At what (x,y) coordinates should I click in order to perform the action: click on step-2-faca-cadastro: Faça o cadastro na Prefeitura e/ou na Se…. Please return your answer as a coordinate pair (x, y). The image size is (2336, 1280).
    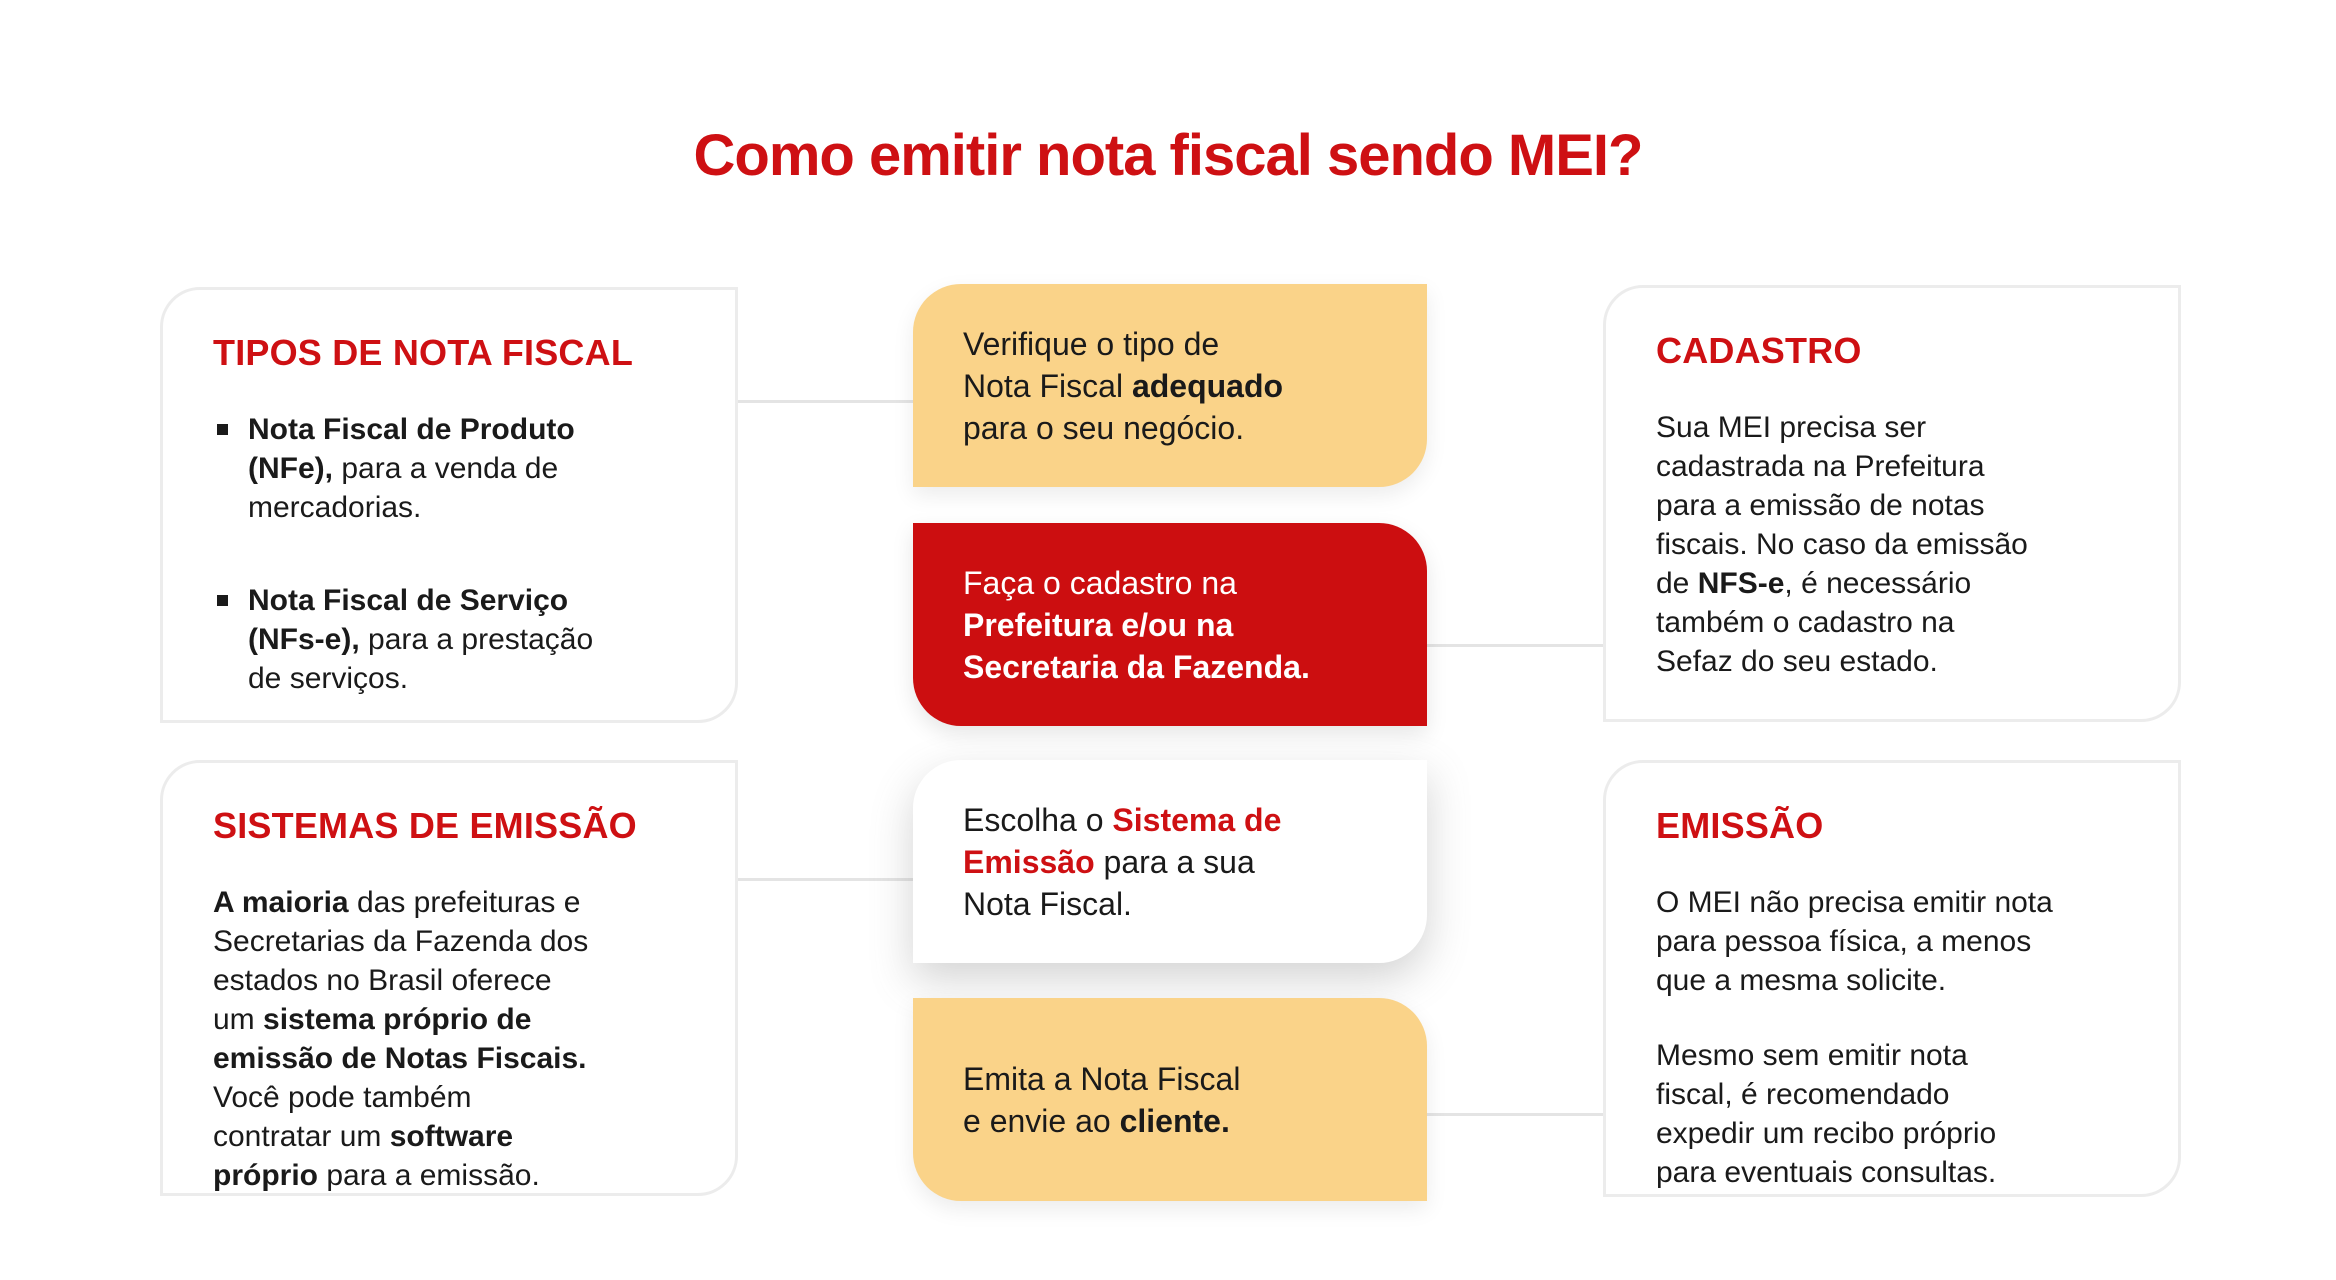
    Looking at the image, I should click on (1170, 624).